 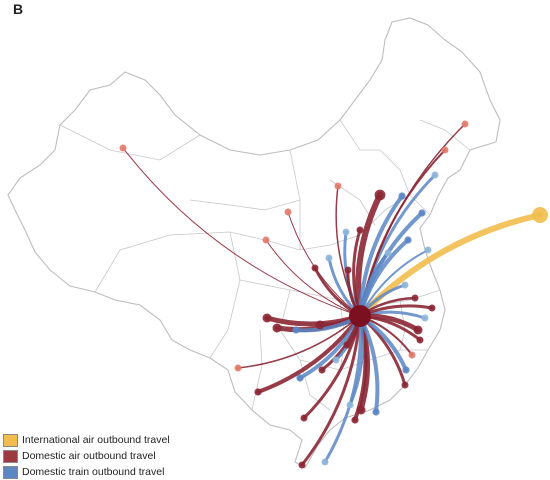 What do you see at coordinates (89, 456) in the screenshot?
I see `legend-label-domestic-air: Domestic air outbound travel` at bounding box center [89, 456].